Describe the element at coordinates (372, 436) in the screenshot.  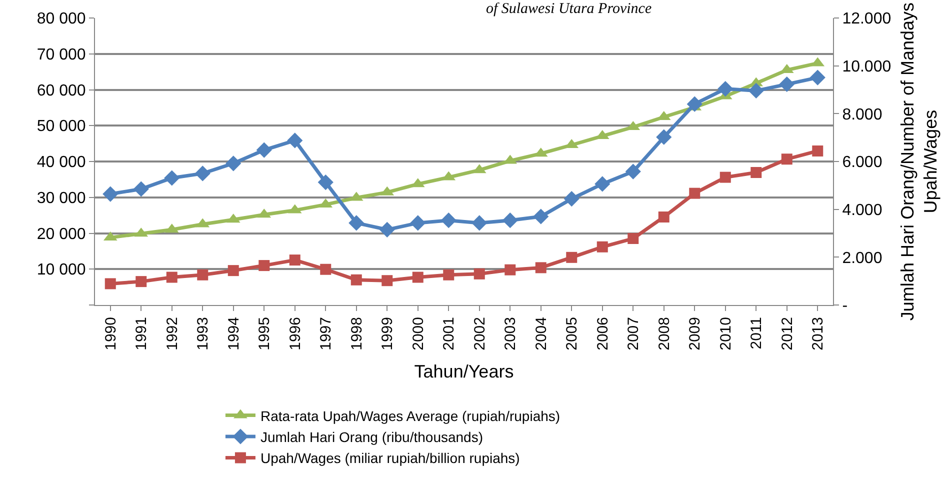
I see `legend-label: Jumlah Hari Orang (ribu/thousands)` at that location.